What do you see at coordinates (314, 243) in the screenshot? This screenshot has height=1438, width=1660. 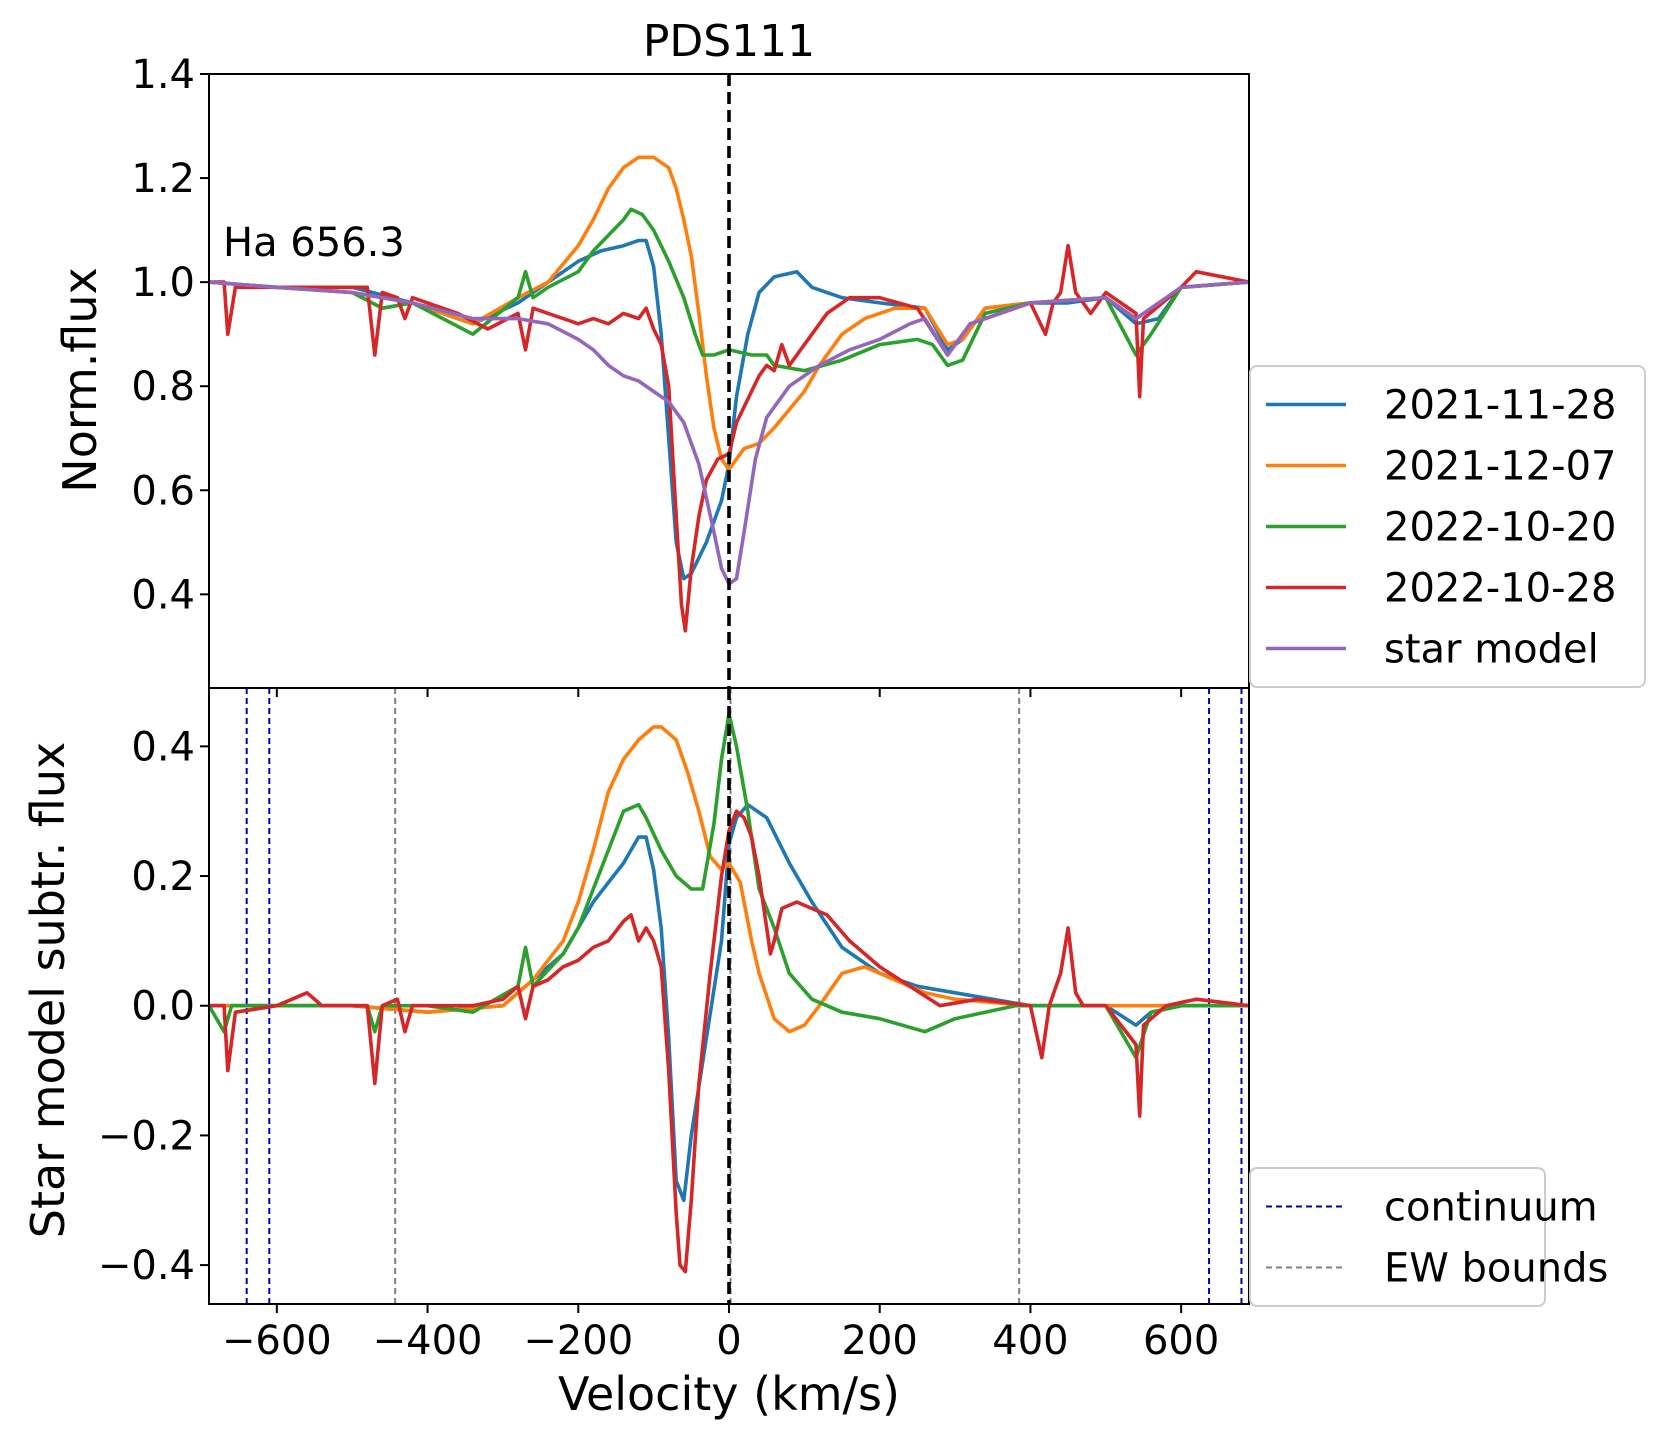 I see `line-annotation: Ha 656.3` at bounding box center [314, 243].